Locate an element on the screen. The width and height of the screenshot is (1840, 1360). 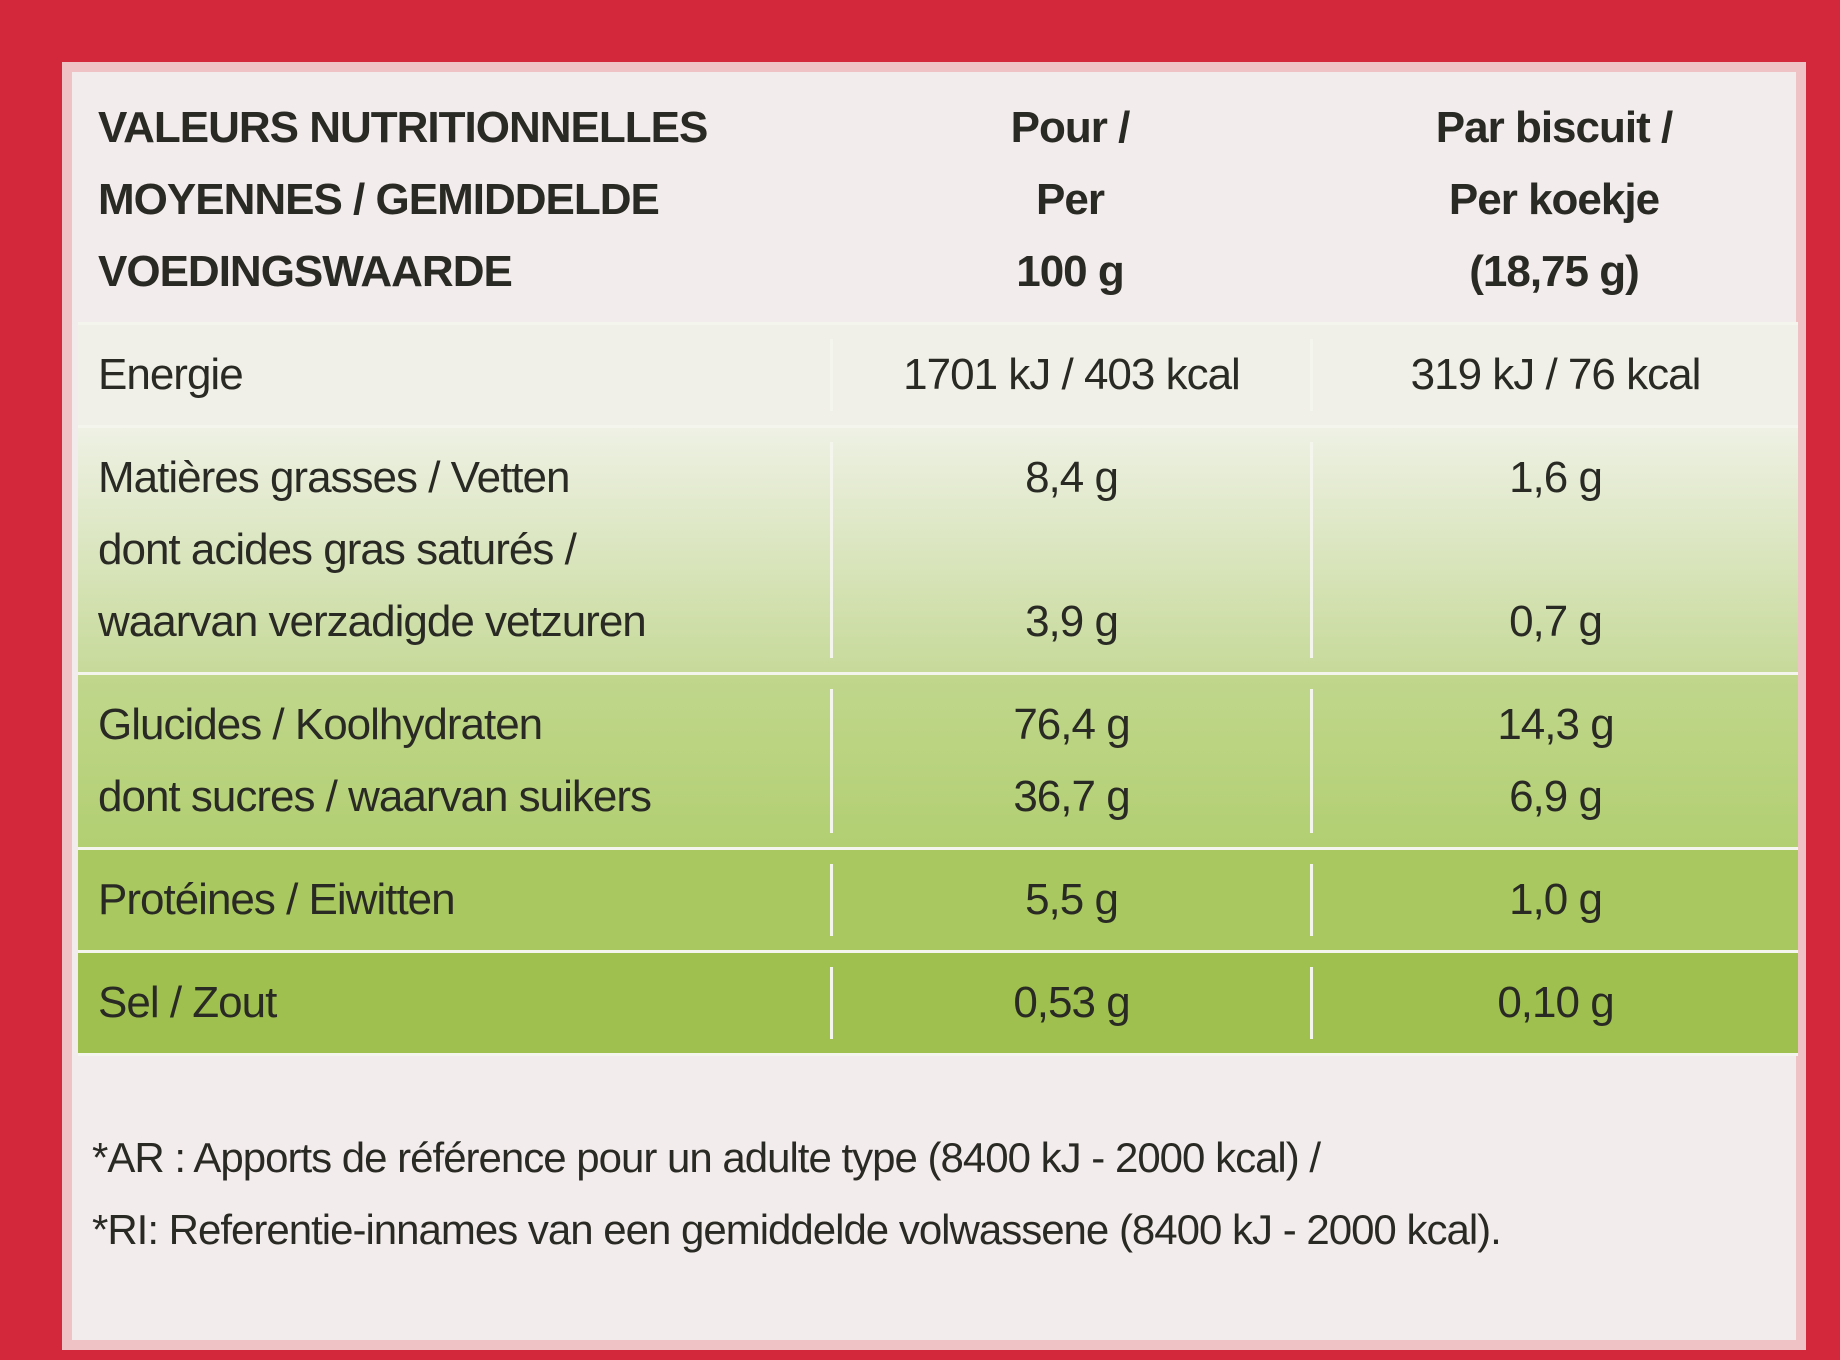
per-100g-cell: 5,5 g is located at coordinates (1070, 900).